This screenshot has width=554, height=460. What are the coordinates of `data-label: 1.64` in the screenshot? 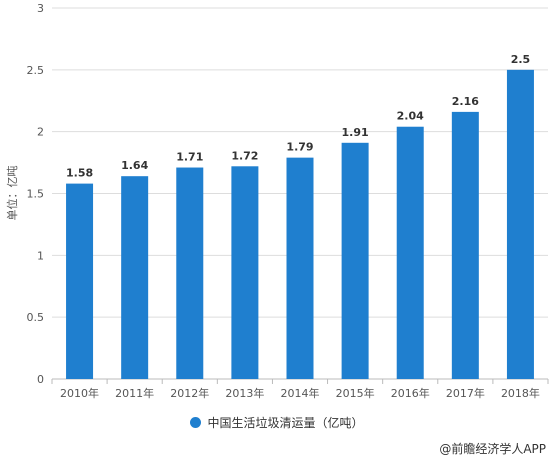 It's located at (134, 165).